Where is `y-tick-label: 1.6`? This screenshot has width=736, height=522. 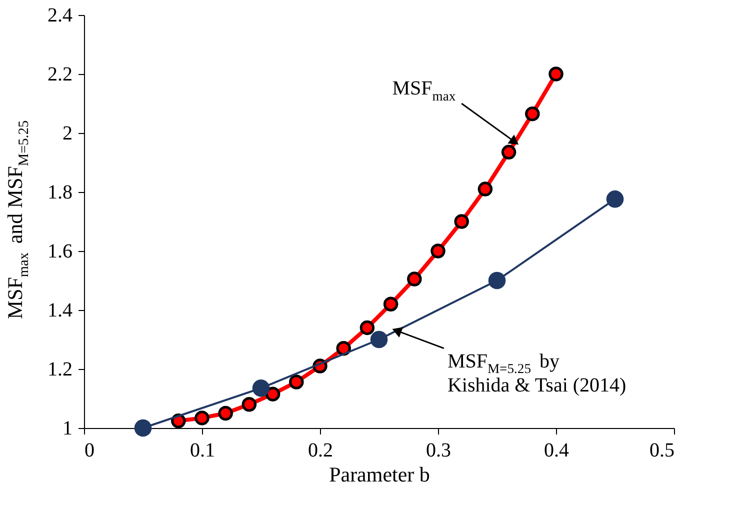 y-tick-label: 1.6 is located at coordinates (60, 251).